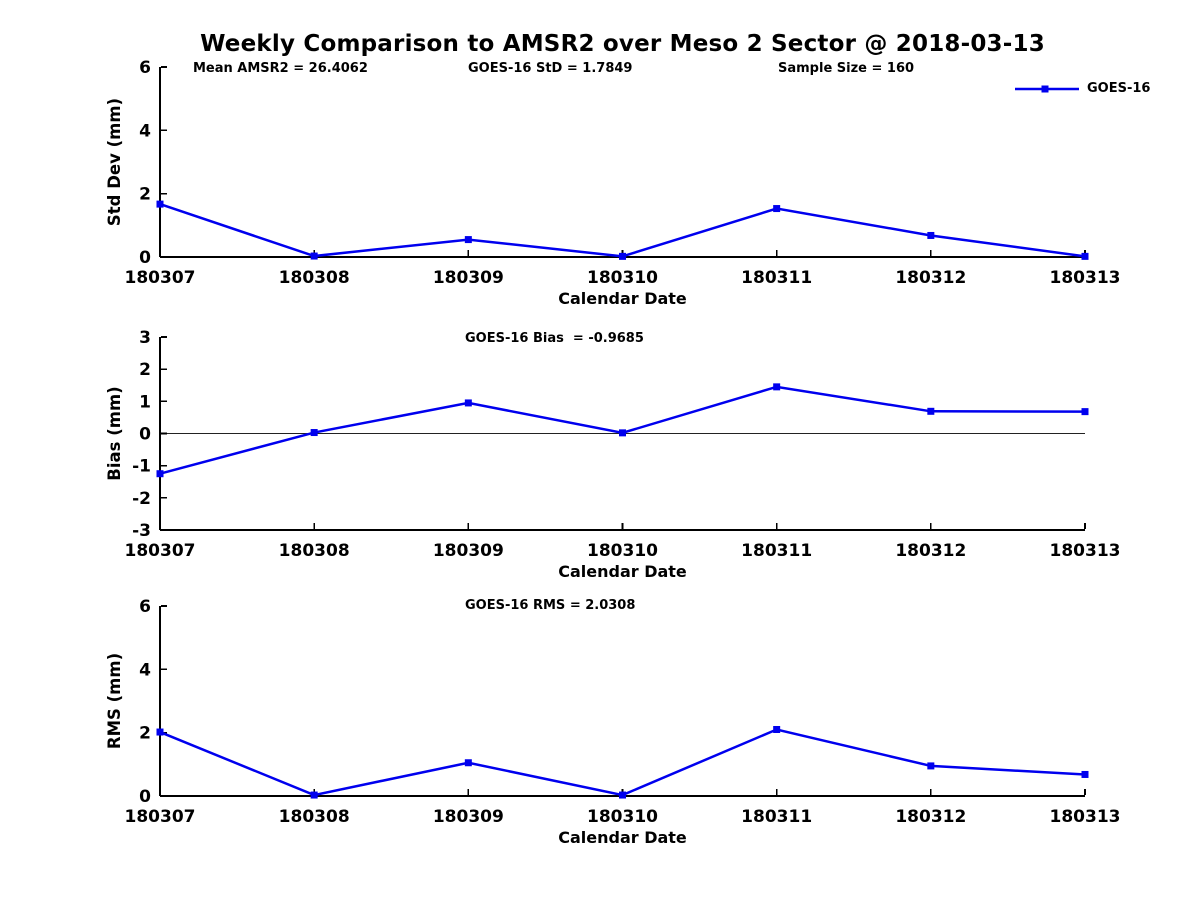 The image size is (1200, 900). What do you see at coordinates (550, 68) in the screenshot?
I see `annotation-goes16-std: GOES-16 StD = 1.7849` at bounding box center [550, 68].